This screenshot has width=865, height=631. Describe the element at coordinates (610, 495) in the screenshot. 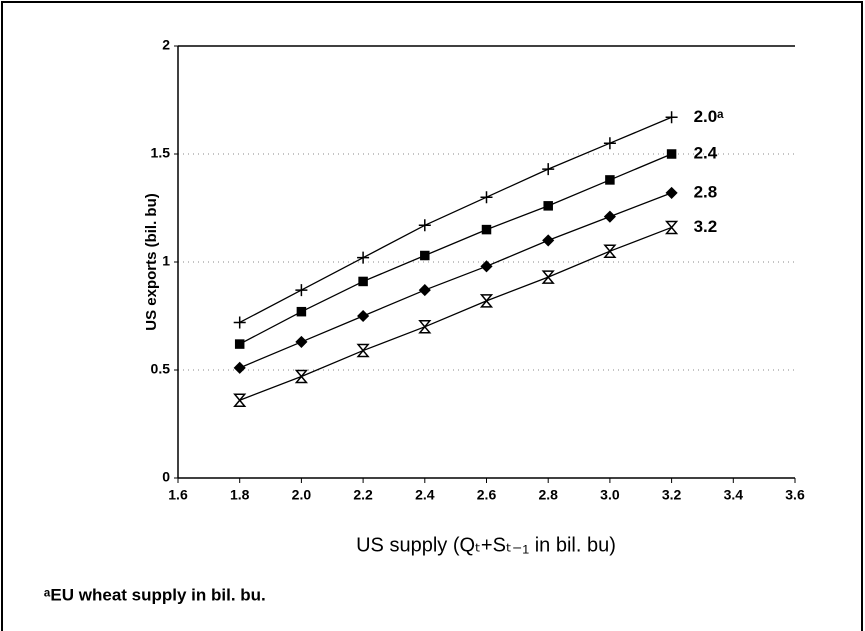

I see `x-tick-label: 3.0` at that location.